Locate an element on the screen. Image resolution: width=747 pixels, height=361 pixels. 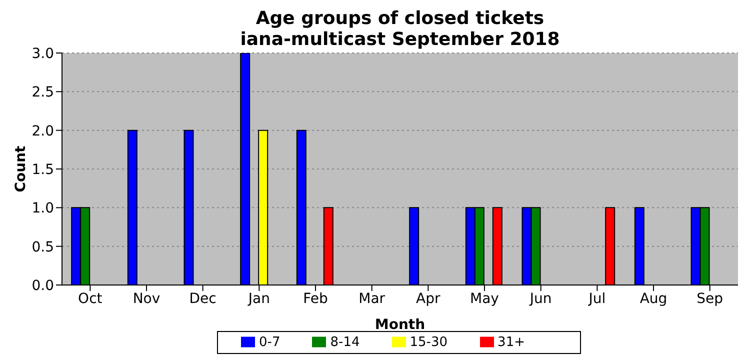
x-tick-label: Nov is located at coordinates (146, 298).